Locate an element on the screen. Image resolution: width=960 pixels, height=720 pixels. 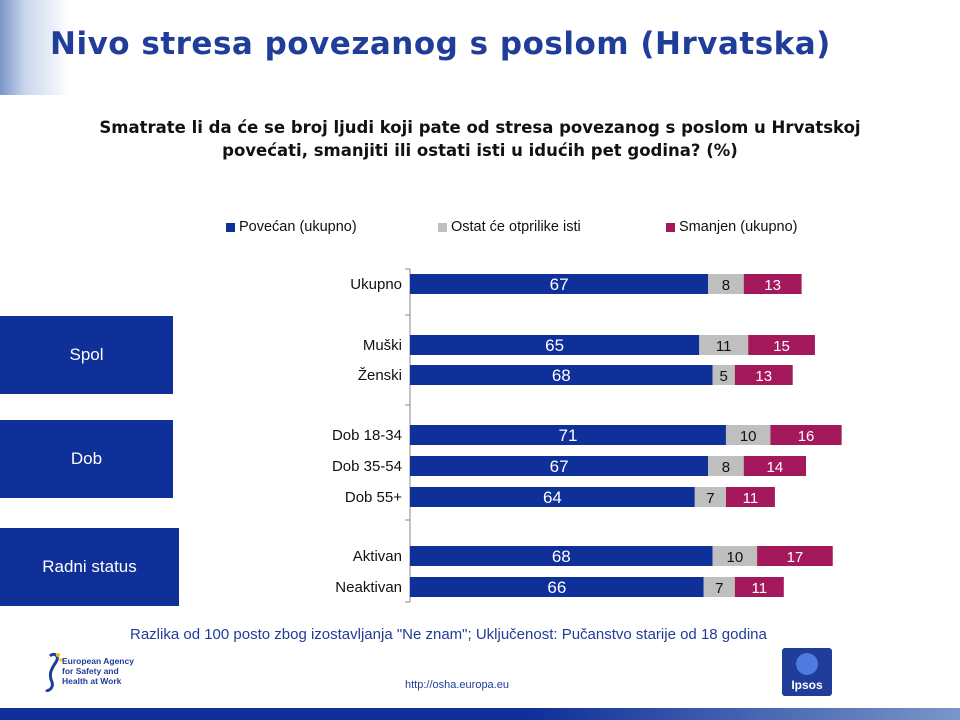
legend-swatch-decrease is located at coordinates (670, 227).